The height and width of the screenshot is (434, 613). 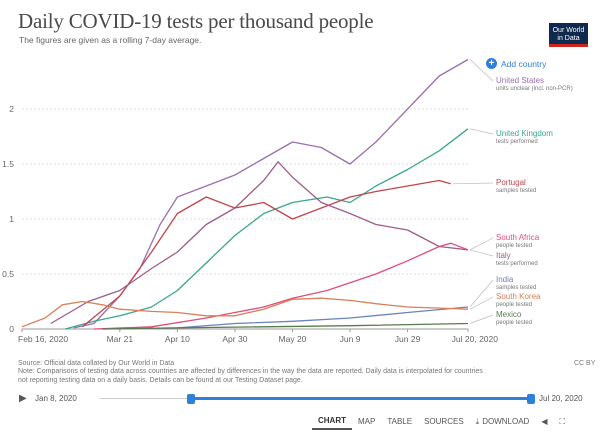 I want to click on tab-sources: SOURCES, so click(x=444, y=421).